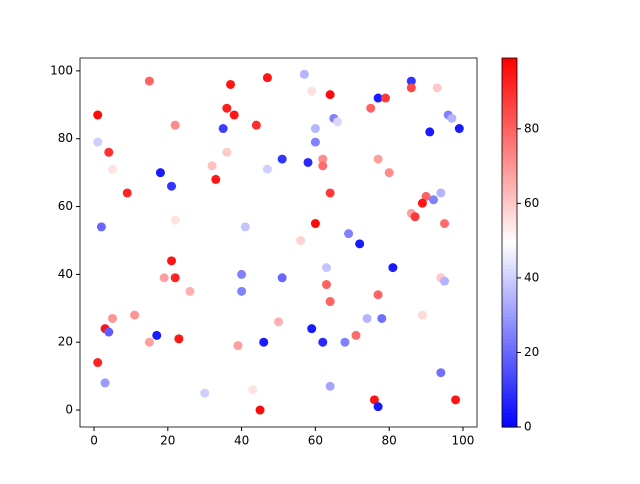 This screenshot has height=484, width=640. Describe the element at coordinates (463, 441) in the screenshot. I see `x-tick-label: 100` at that location.